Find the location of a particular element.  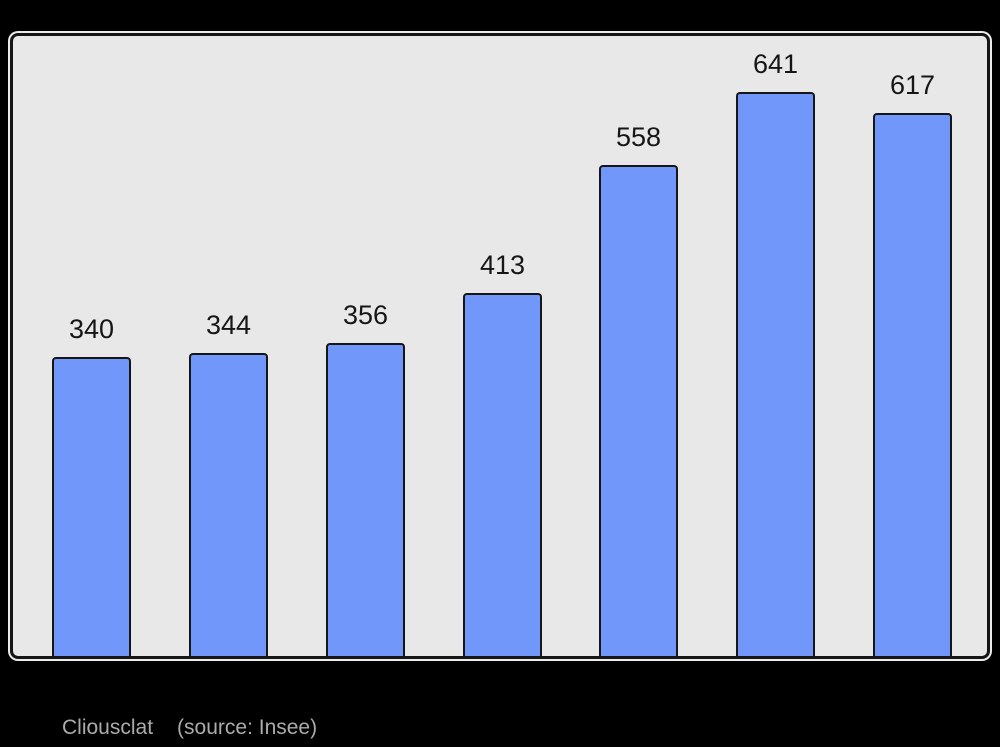

bar-value-label: 344 is located at coordinates (228, 325).